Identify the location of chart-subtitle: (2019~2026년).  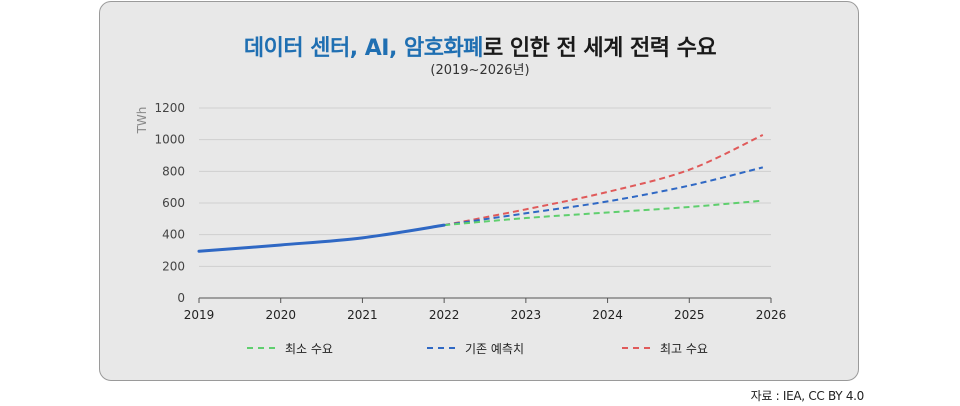
(480, 70).